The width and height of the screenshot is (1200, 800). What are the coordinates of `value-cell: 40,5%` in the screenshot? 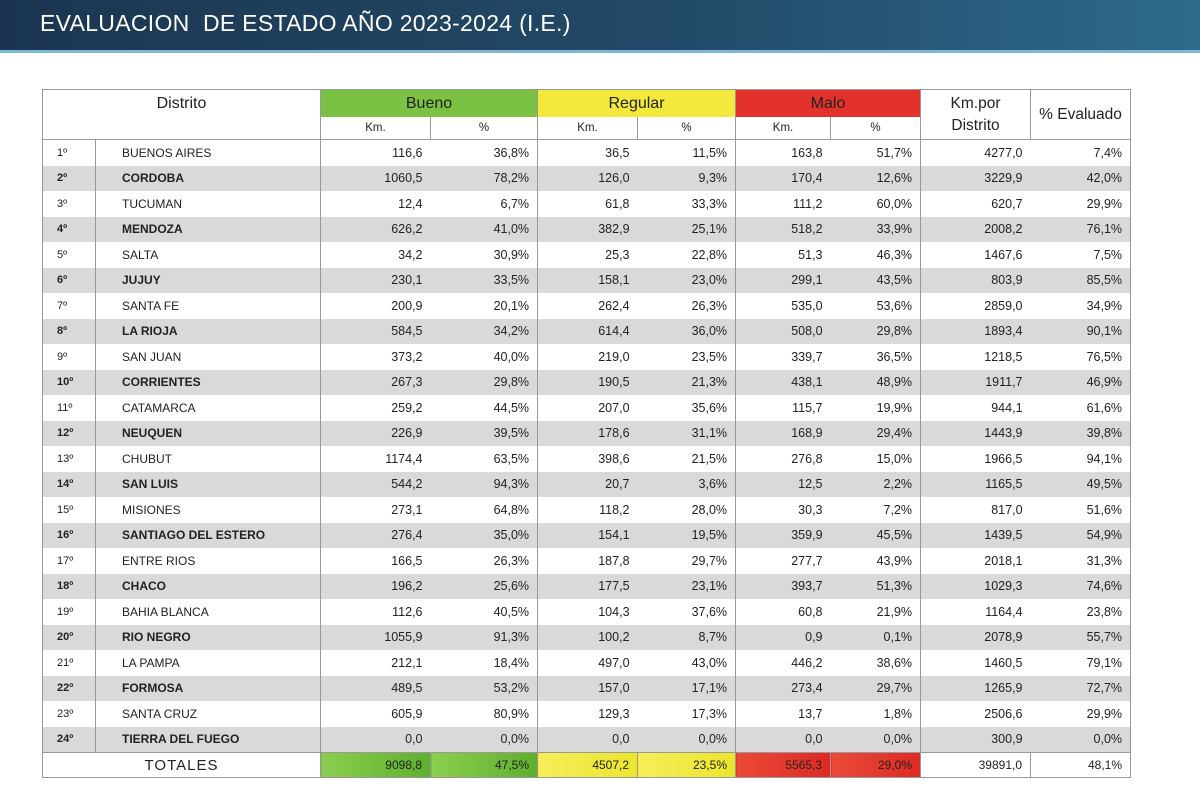 It's located at (484, 612).